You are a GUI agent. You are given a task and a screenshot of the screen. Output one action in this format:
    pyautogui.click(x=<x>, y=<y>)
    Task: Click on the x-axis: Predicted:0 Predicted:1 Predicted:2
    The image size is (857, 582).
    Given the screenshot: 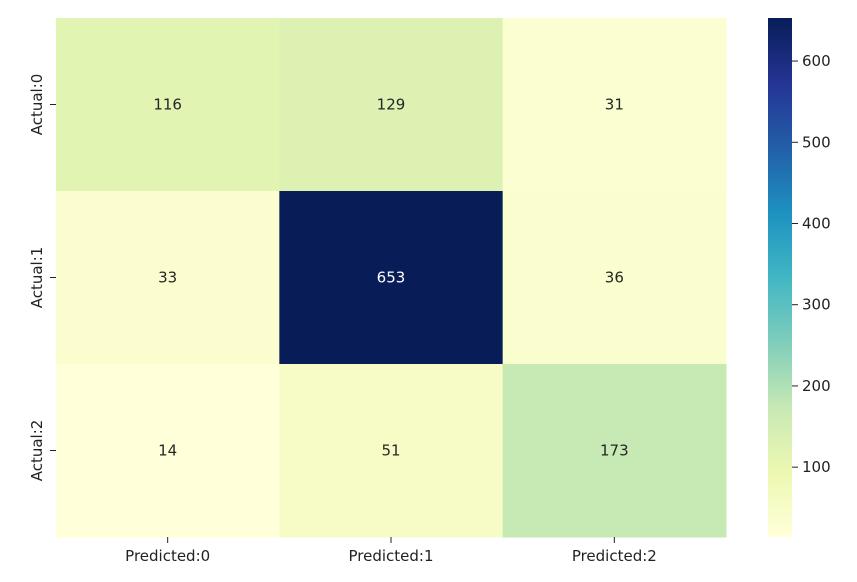 What is the action you would take?
    pyautogui.click(x=391, y=551)
    